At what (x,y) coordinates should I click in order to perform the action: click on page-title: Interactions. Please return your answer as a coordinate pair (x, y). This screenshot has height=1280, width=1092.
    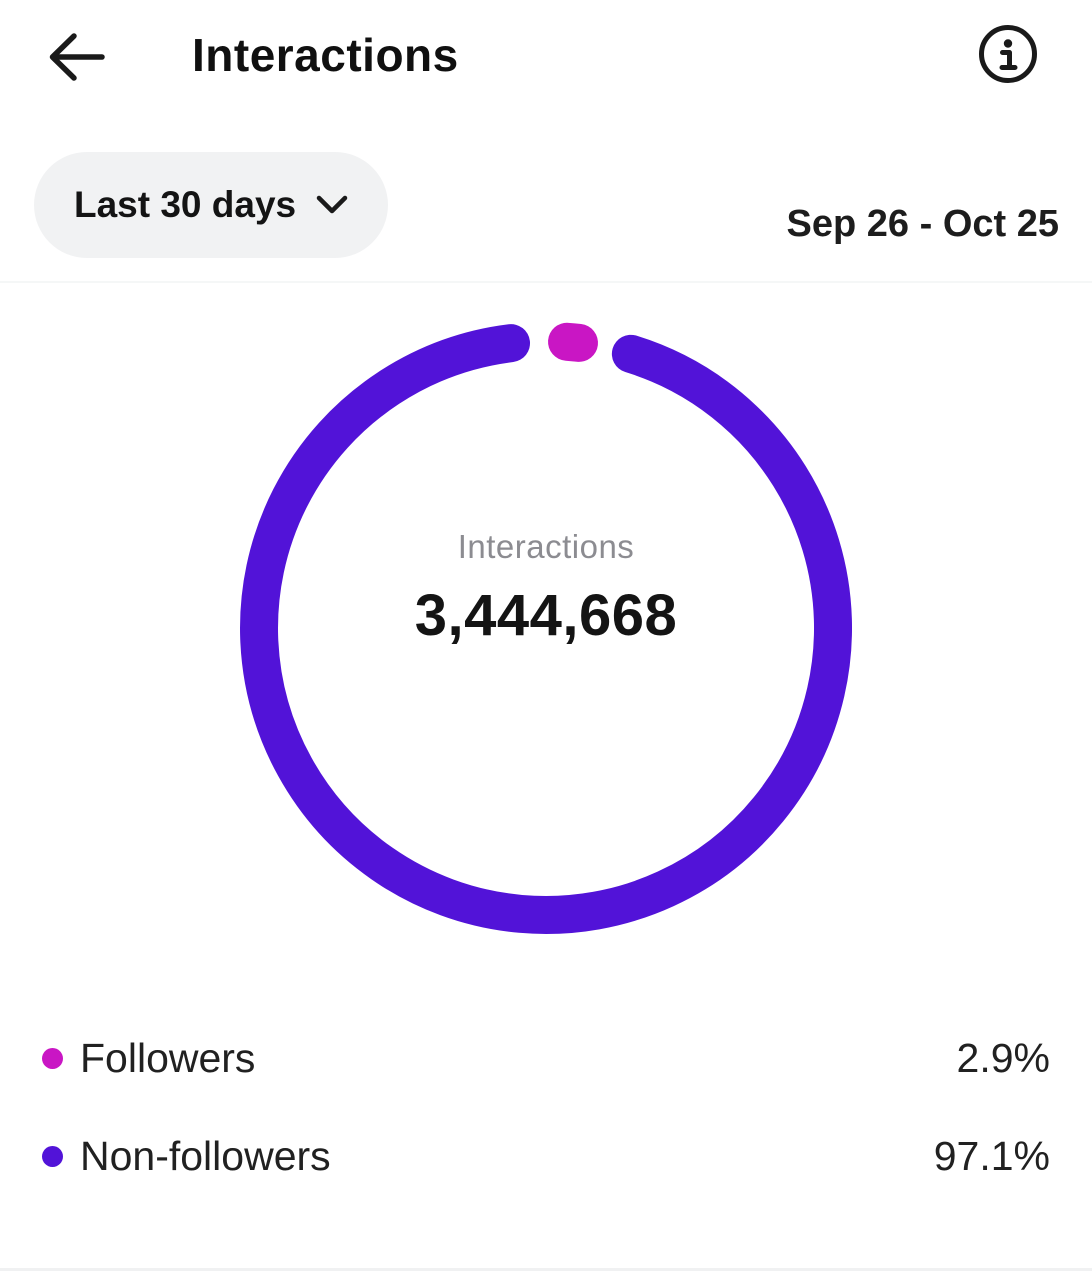
    Looking at the image, I should click on (325, 55).